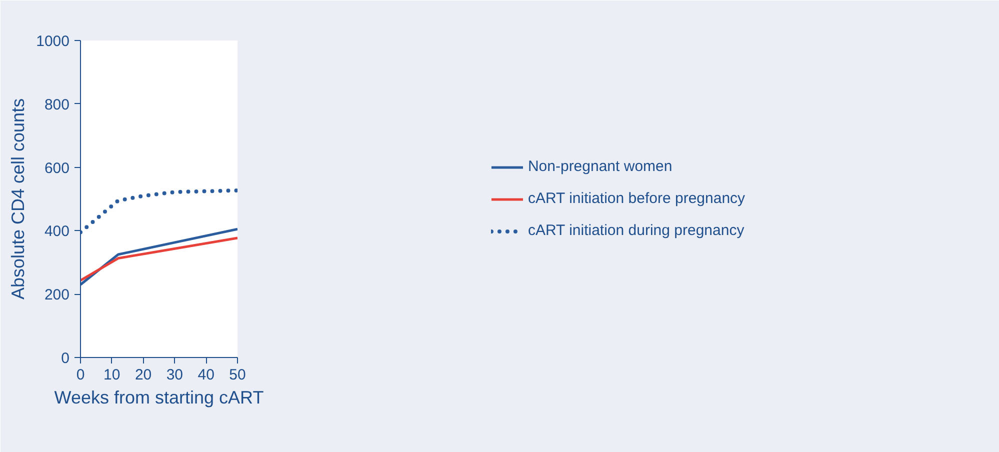 The width and height of the screenshot is (999, 452). Describe the element at coordinates (237, 375) in the screenshot. I see `x-tick-label: 50` at that location.